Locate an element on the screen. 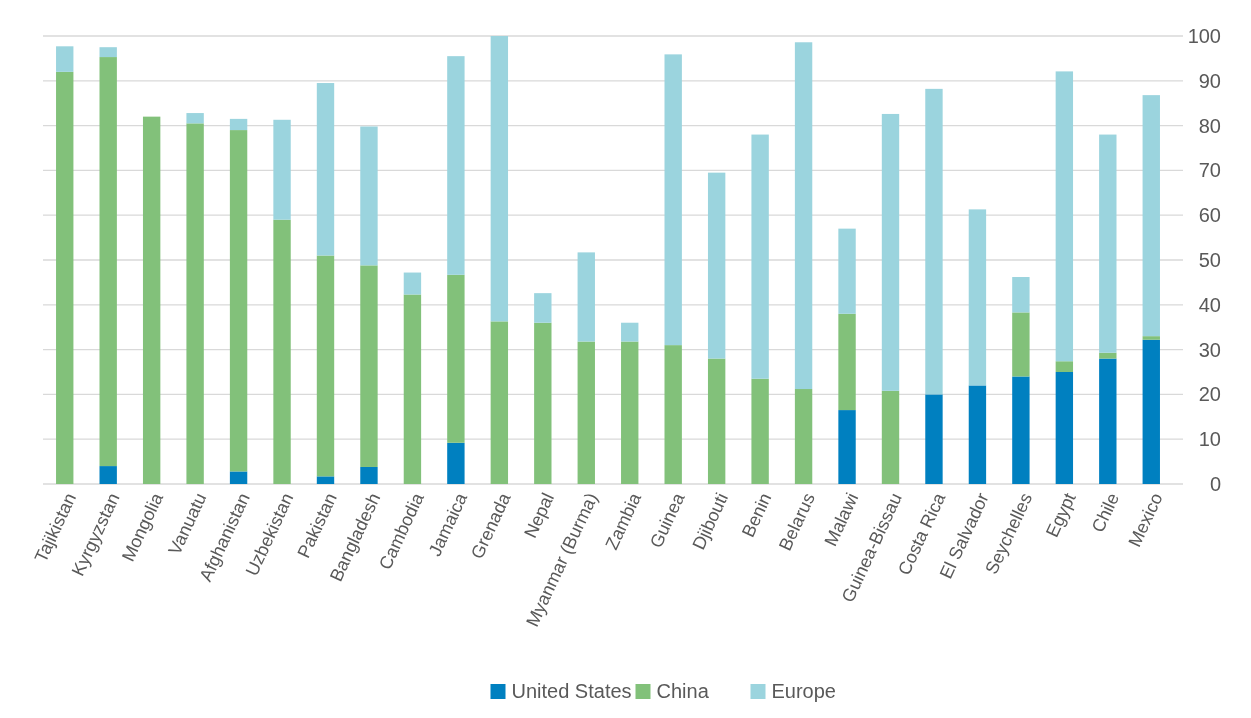  y-tick-label: 100 is located at coordinates (1204, 36).